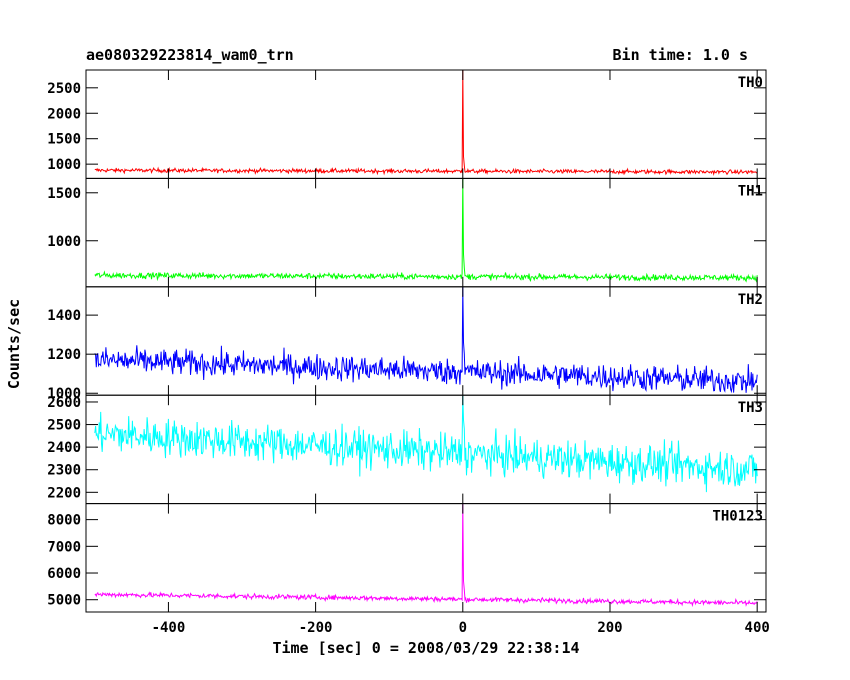  I want to click on chart-title: ae080329223814_wam0_trn, so click(190, 55).